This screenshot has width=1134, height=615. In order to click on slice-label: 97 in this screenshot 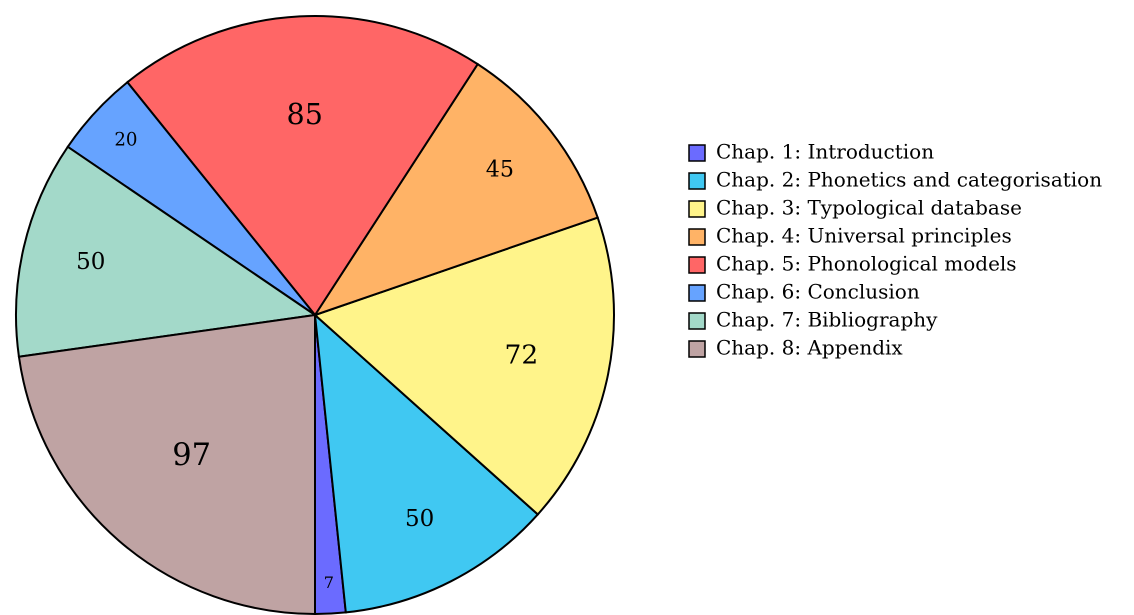, I will do `click(191, 455)`.